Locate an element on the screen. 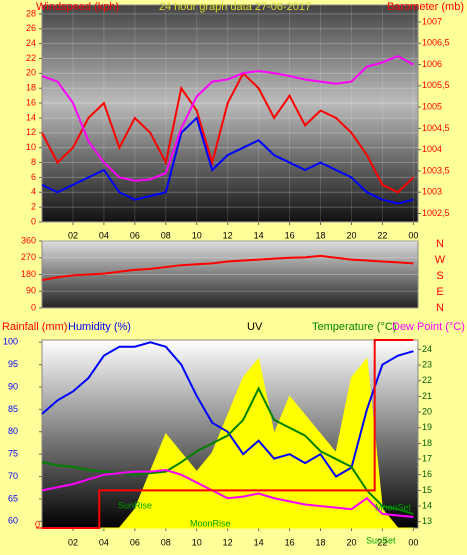 The image size is (467, 555). y2-tick-label: 1005,5 is located at coordinates (436, 85).